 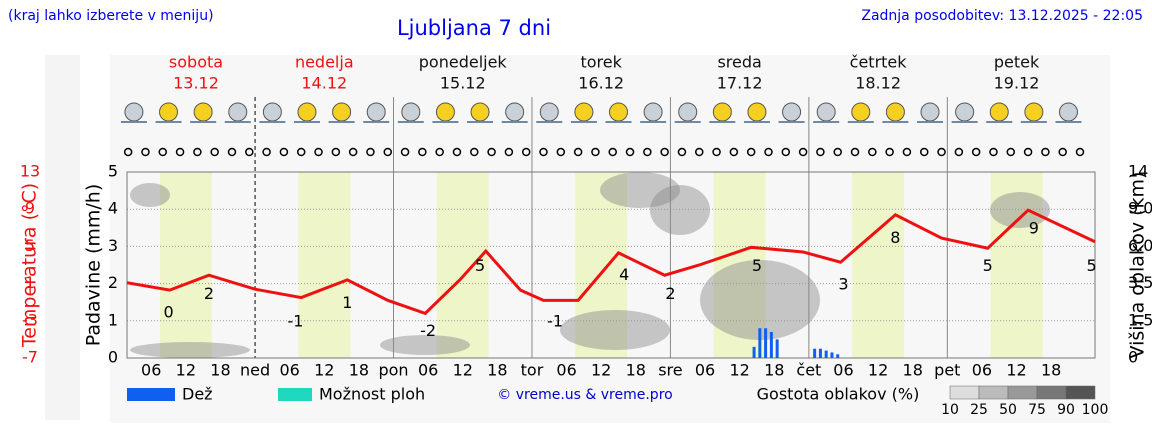 What do you see at coordinates (1002, 16) in the screenshot?
I see `update-time: Zadnja posodobitev: 13.12.2025 - 22:05` at bounding box center [1002, 16].